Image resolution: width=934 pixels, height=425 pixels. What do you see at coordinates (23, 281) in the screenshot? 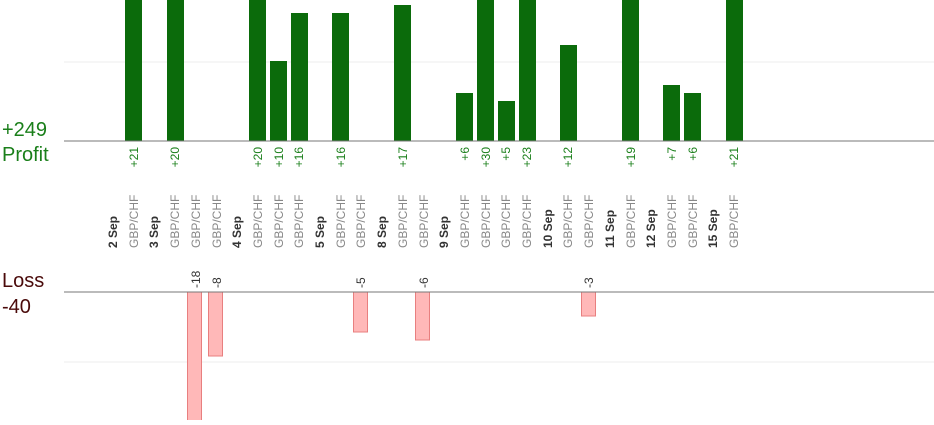
I see `loss-label: Loss` at bounding box center [23, 281].